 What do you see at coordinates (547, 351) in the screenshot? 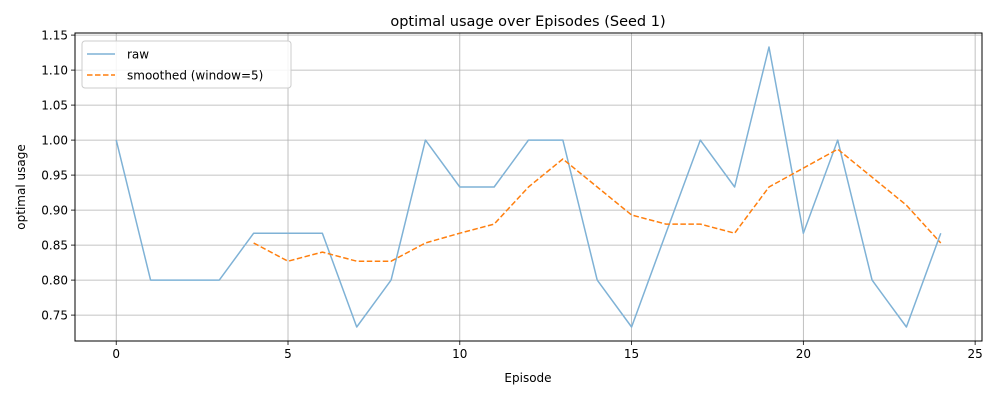
I see `x-axis: 0 5 10 15 20 25` at bounding box center [547, 351].